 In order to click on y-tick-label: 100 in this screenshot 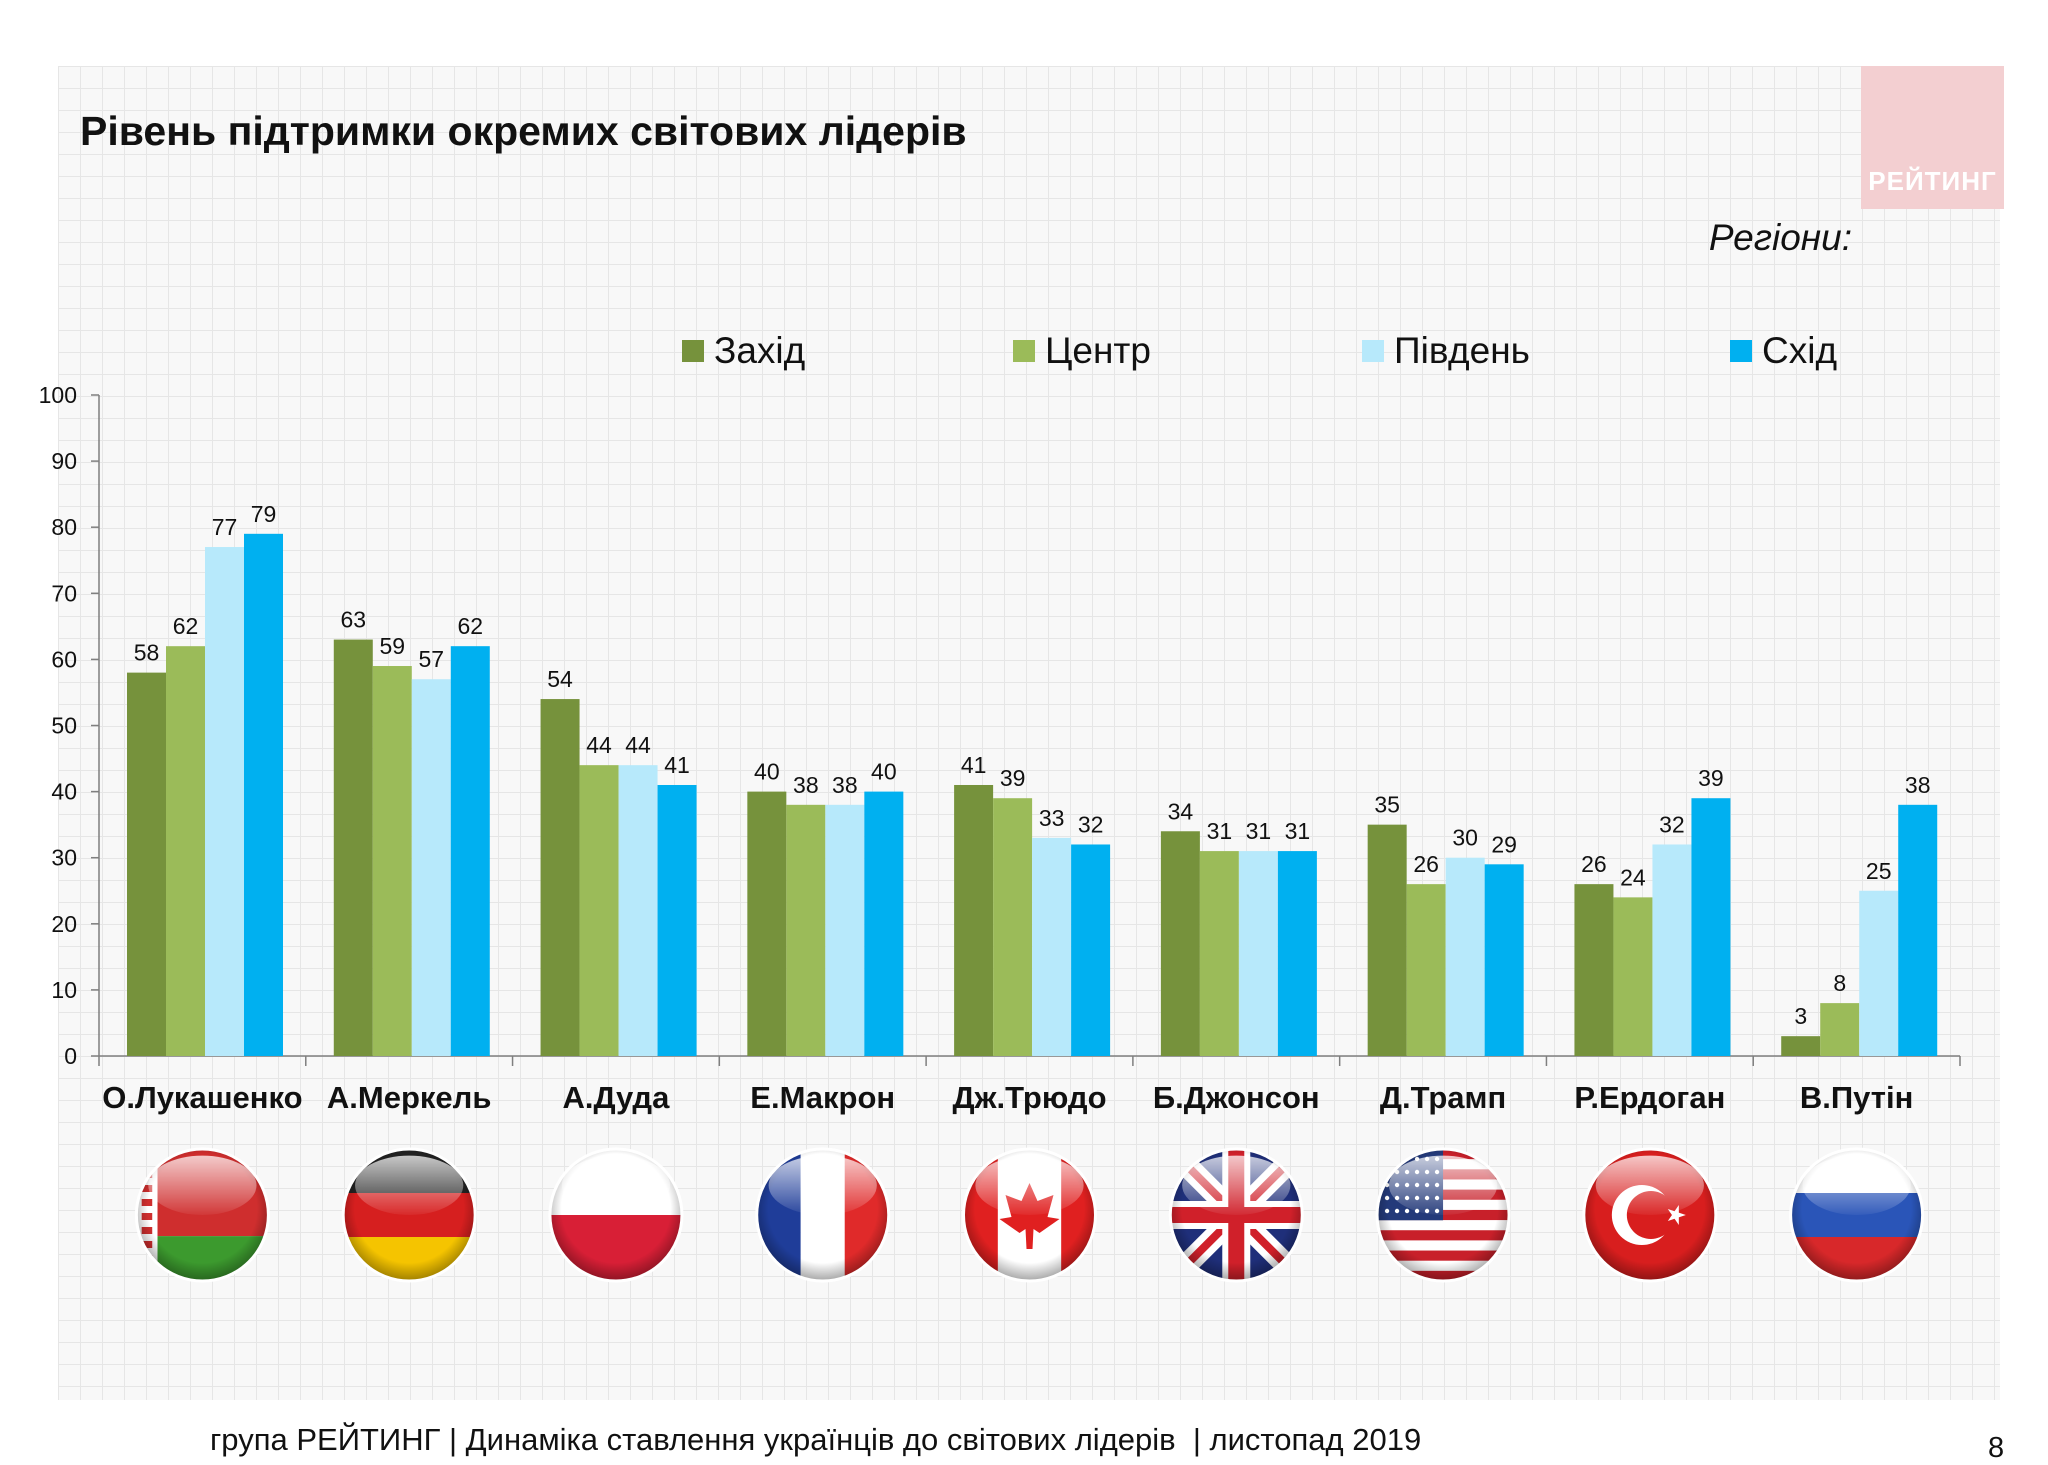, I will do `click(58, 395)`.